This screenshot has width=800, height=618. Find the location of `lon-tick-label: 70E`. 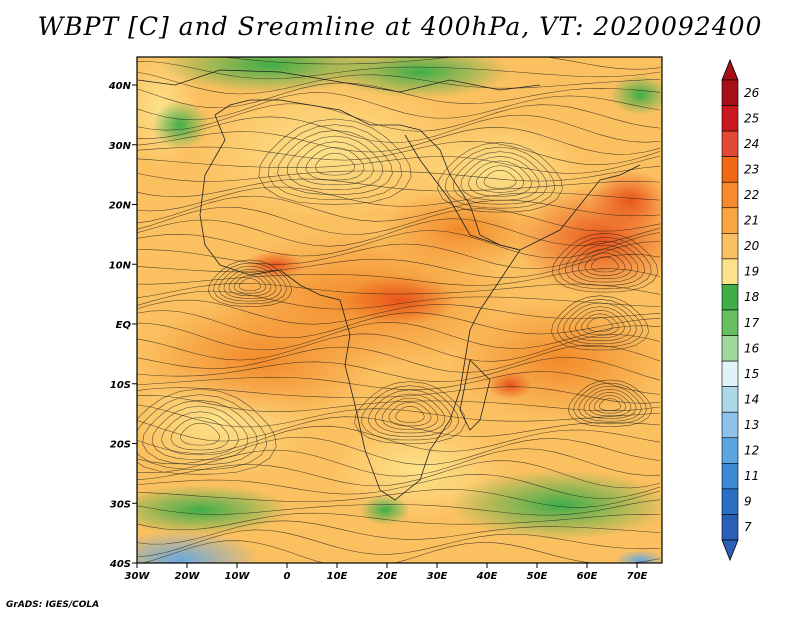

lon-tick-label: 70E is located at coordinates (637, 576).